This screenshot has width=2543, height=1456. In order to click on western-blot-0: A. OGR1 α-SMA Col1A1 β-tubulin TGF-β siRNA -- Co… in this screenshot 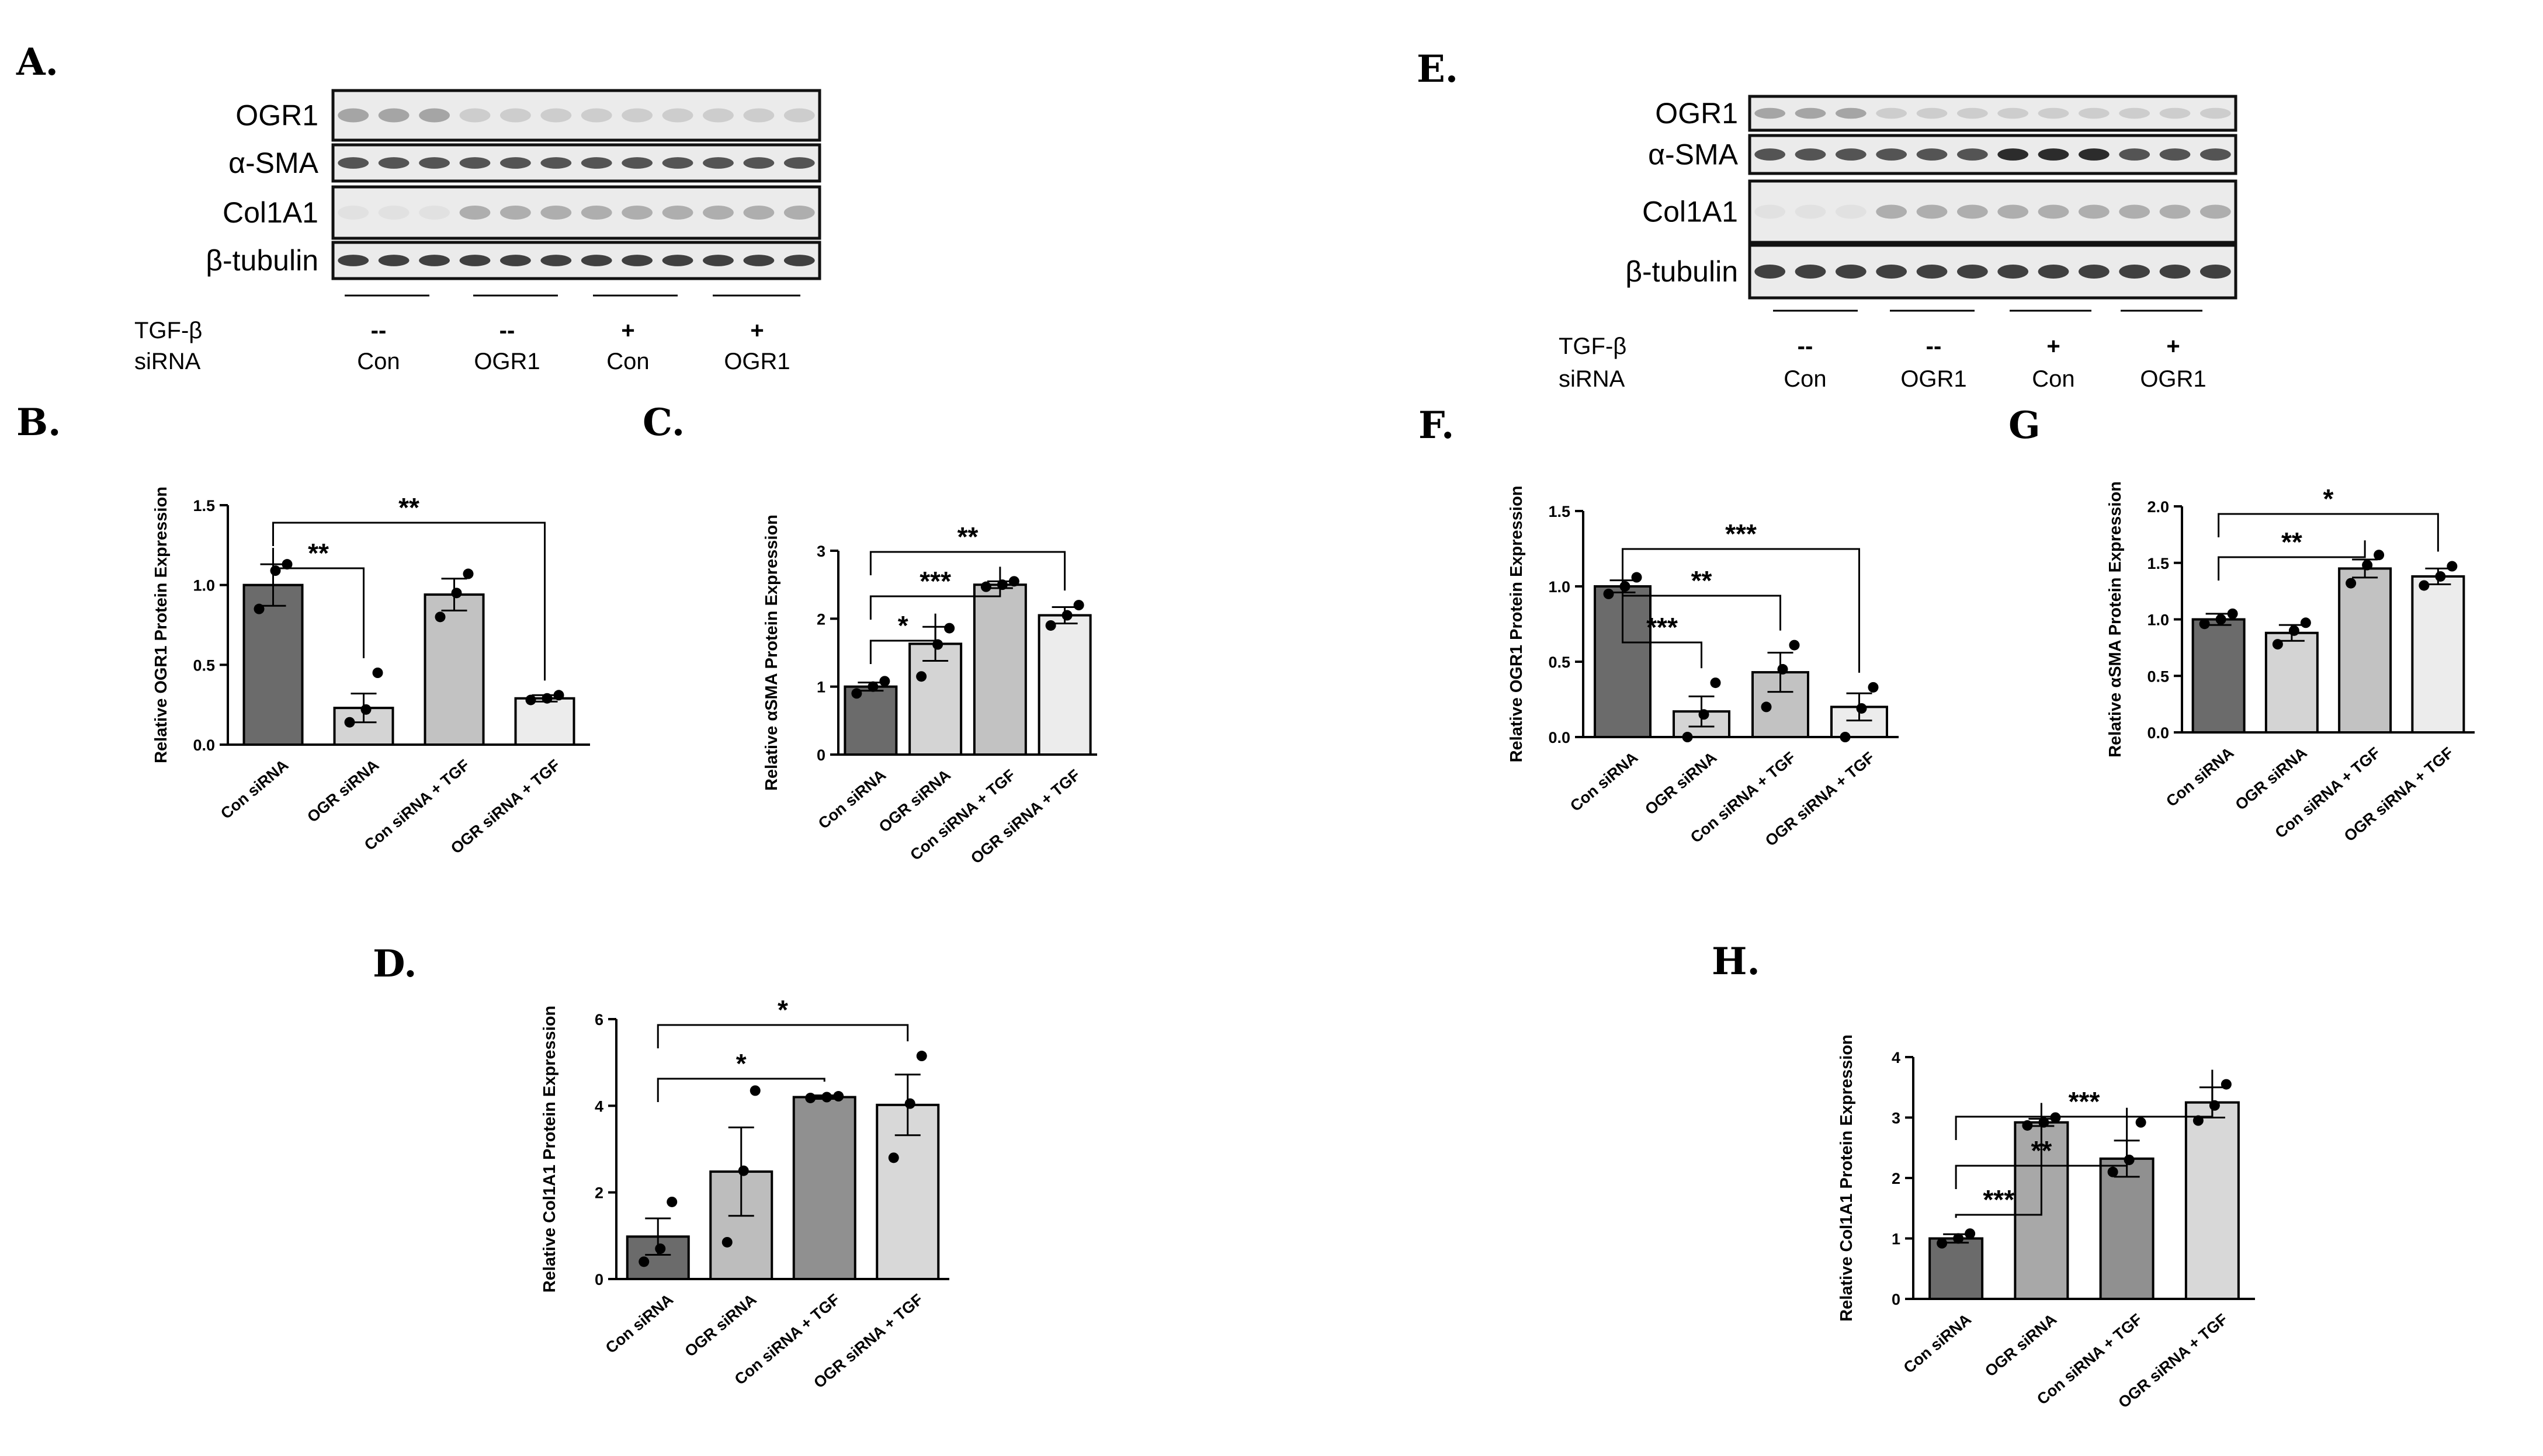, I will do `click(418, 207)`.